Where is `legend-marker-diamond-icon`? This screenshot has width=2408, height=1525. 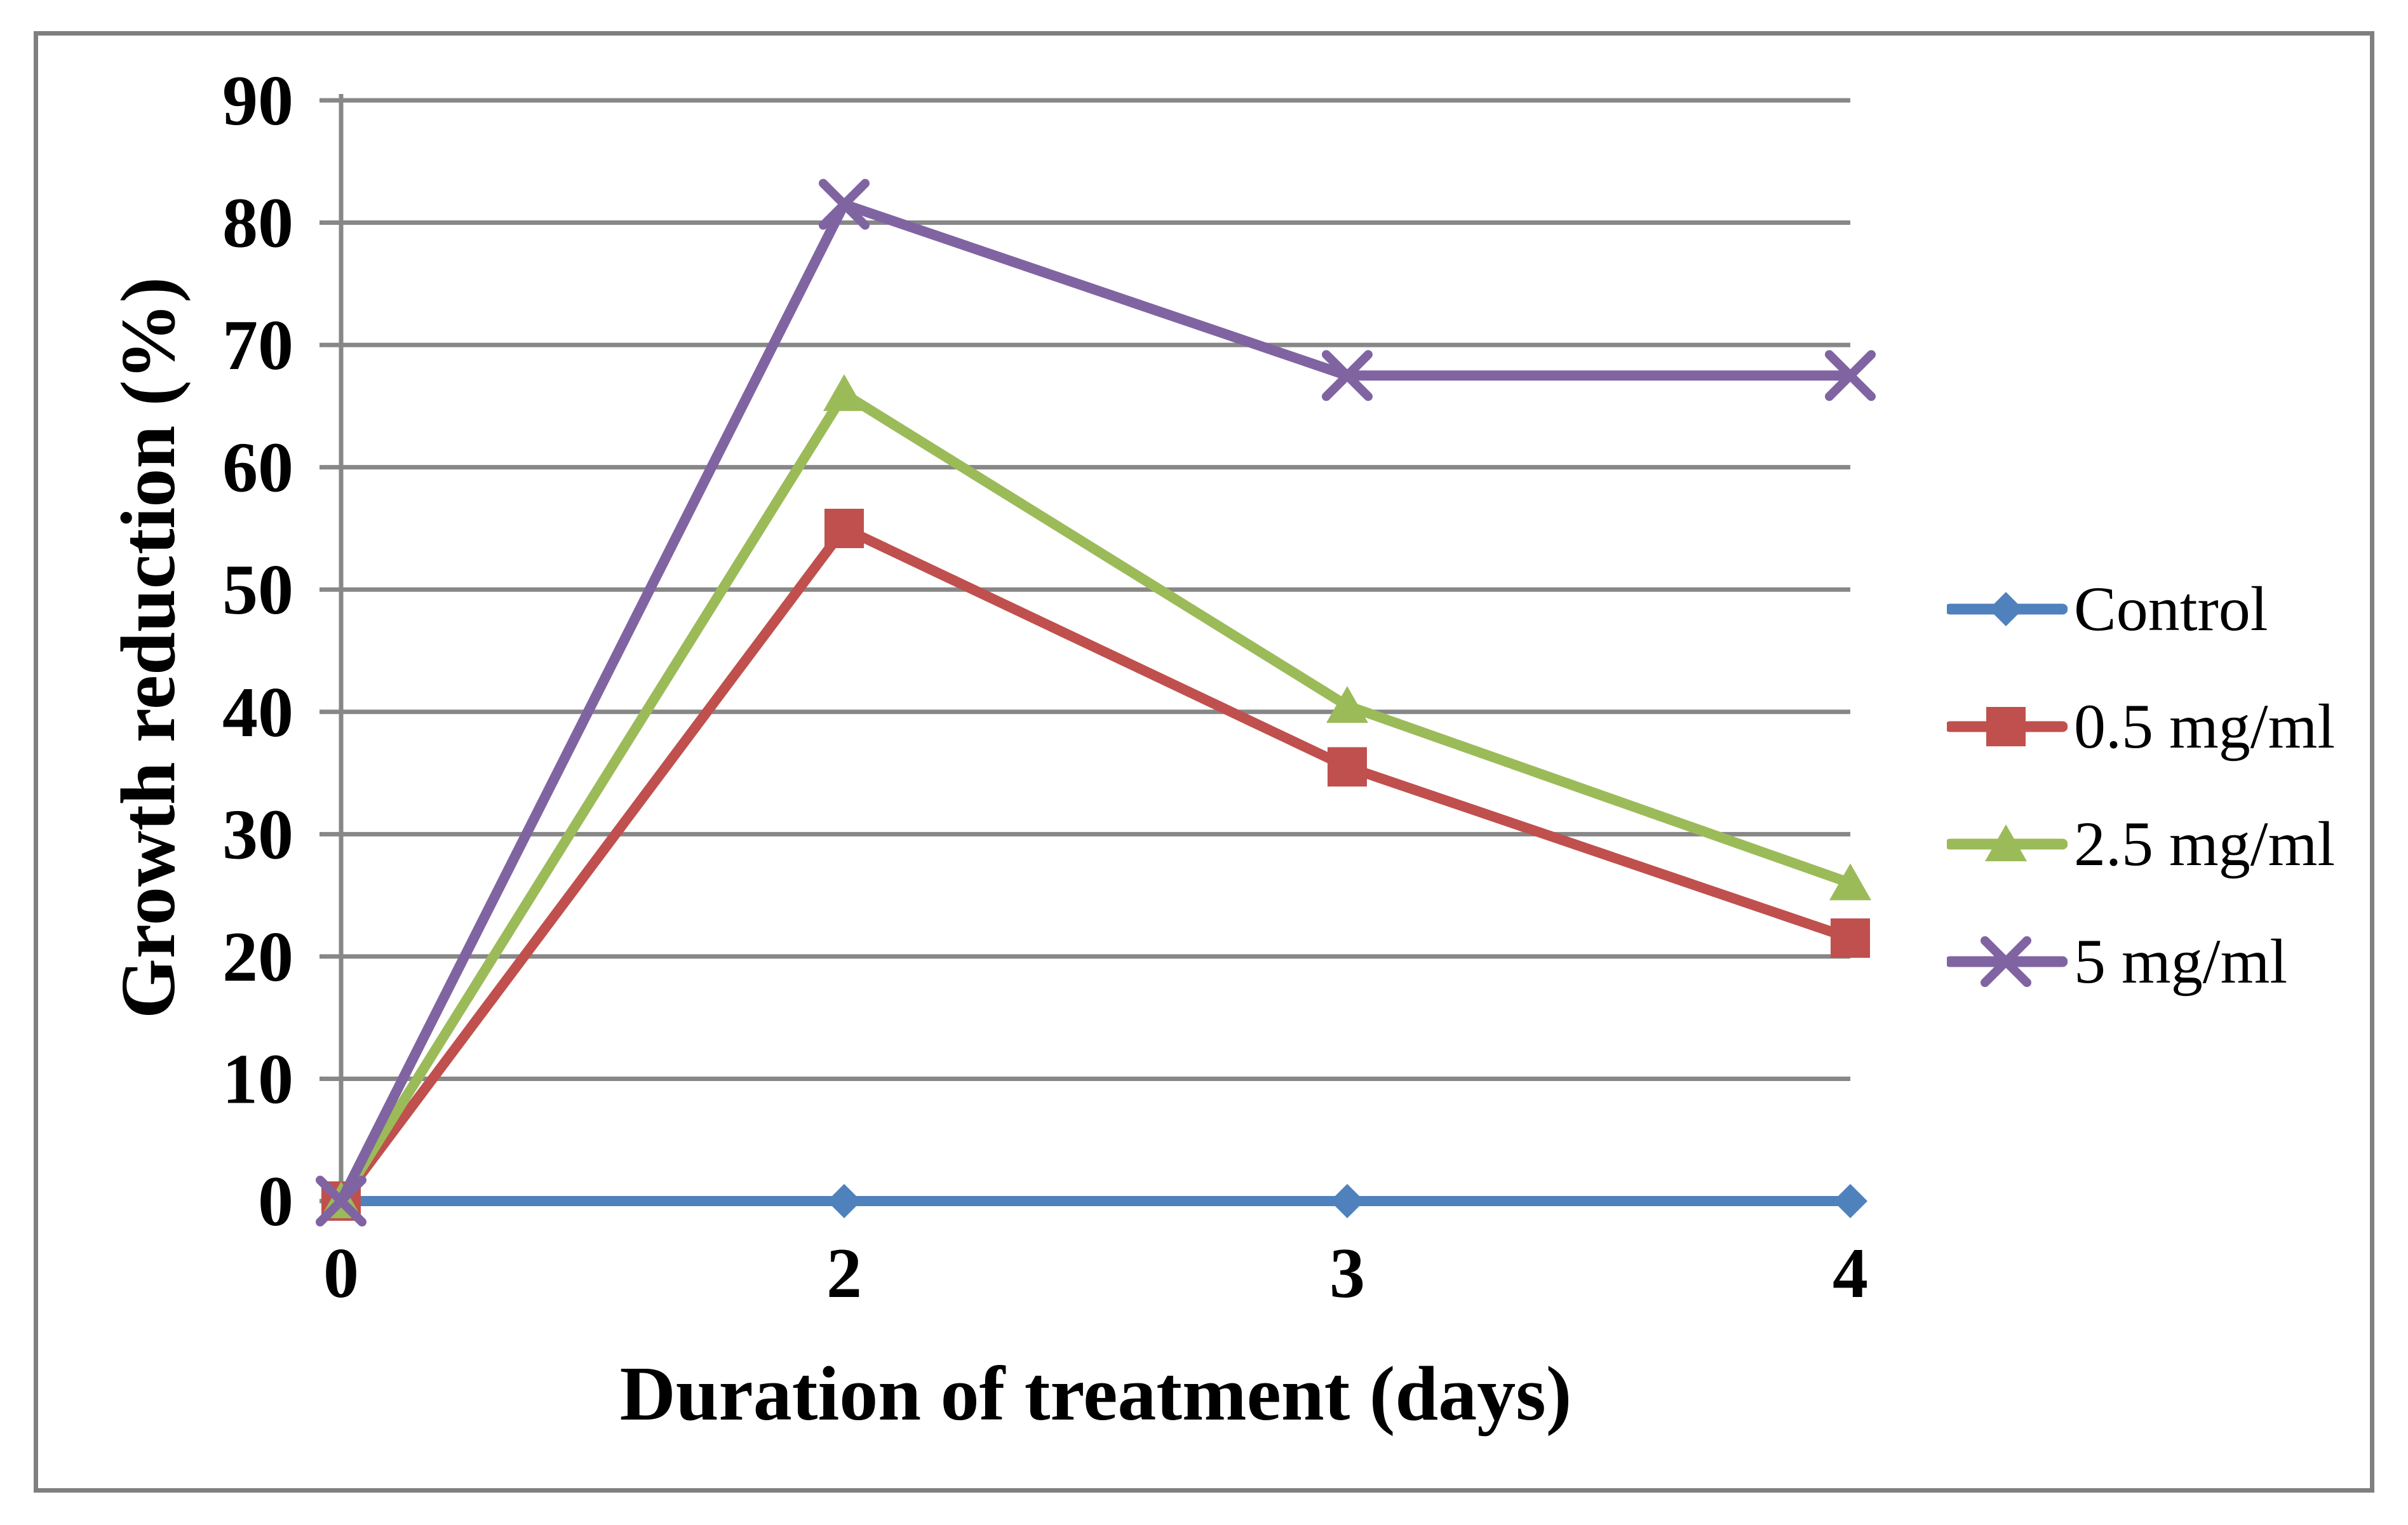
legend-marker-diamond-icon is located at coordinates (2007, 609).